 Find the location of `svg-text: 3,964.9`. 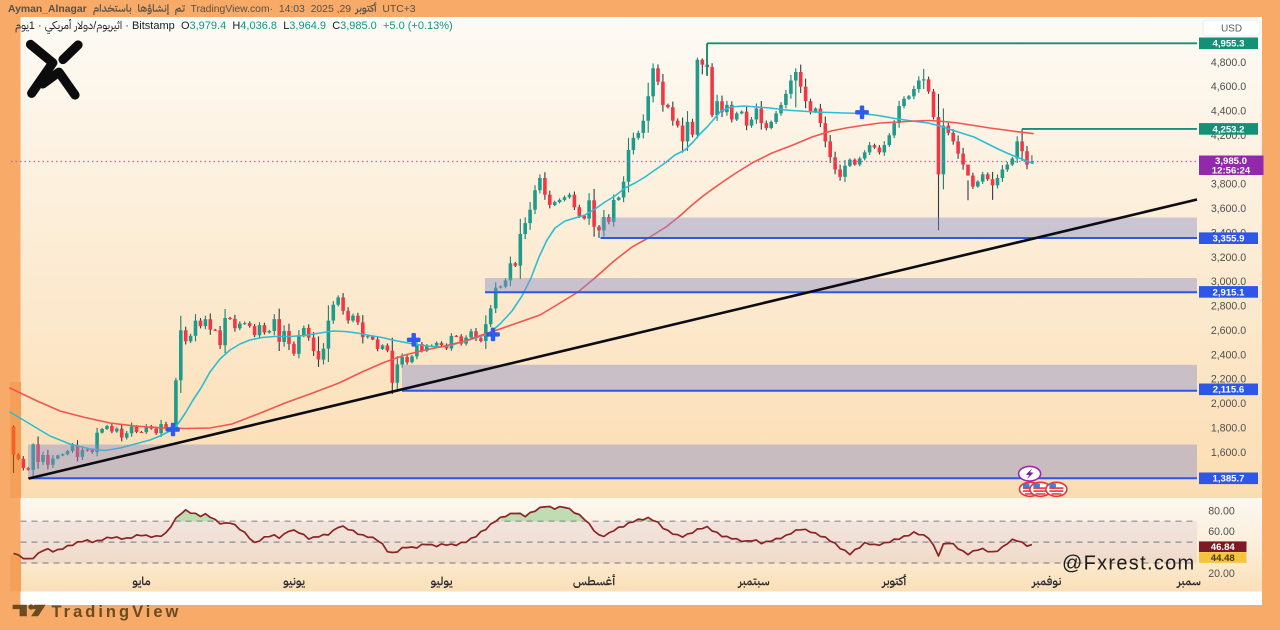

svg-text: 3,964.9 is located at coordinates (307, 26).